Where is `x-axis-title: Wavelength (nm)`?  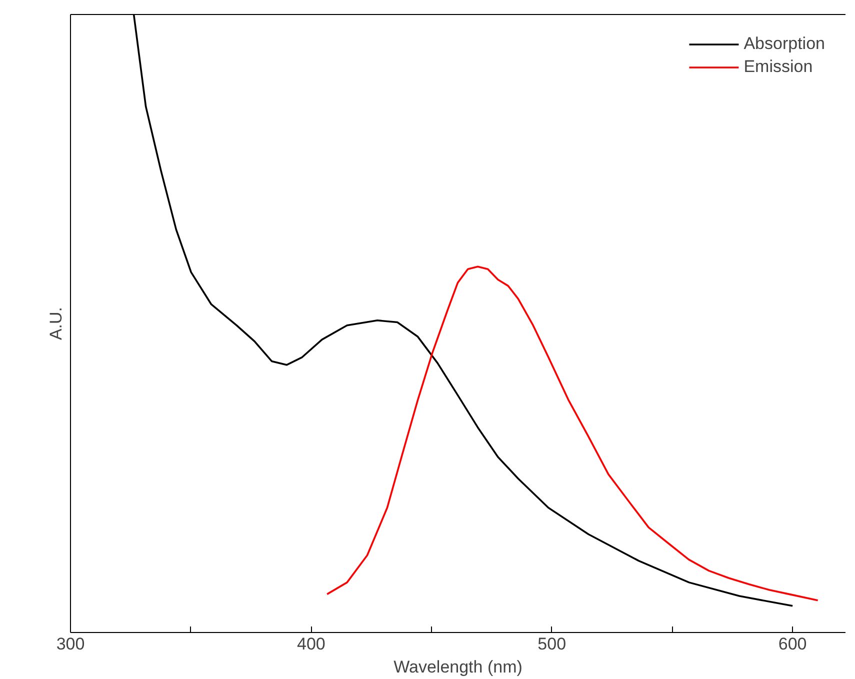 x-axis-title: Wavelength (nm) is located at coordinates (458, 667).